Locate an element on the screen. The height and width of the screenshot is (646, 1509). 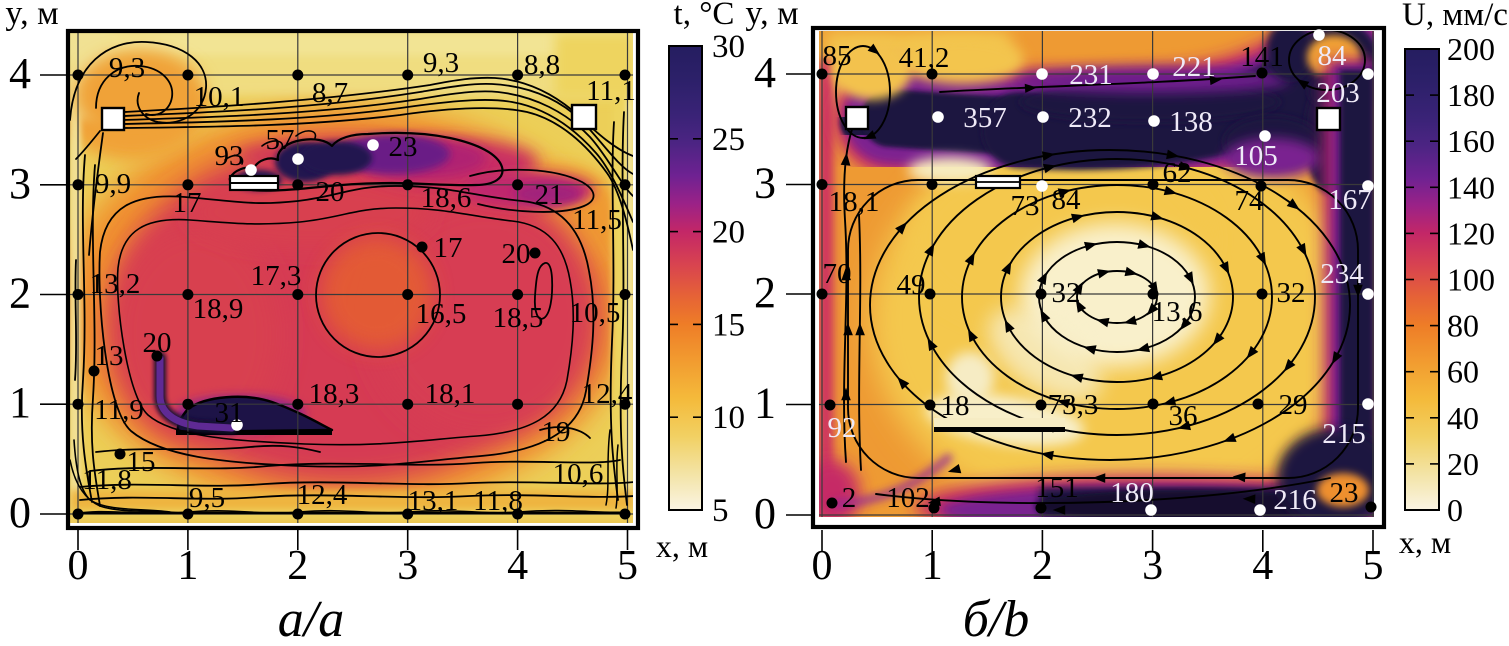
svg-text: 60 is located at coordinates (1463, 372).